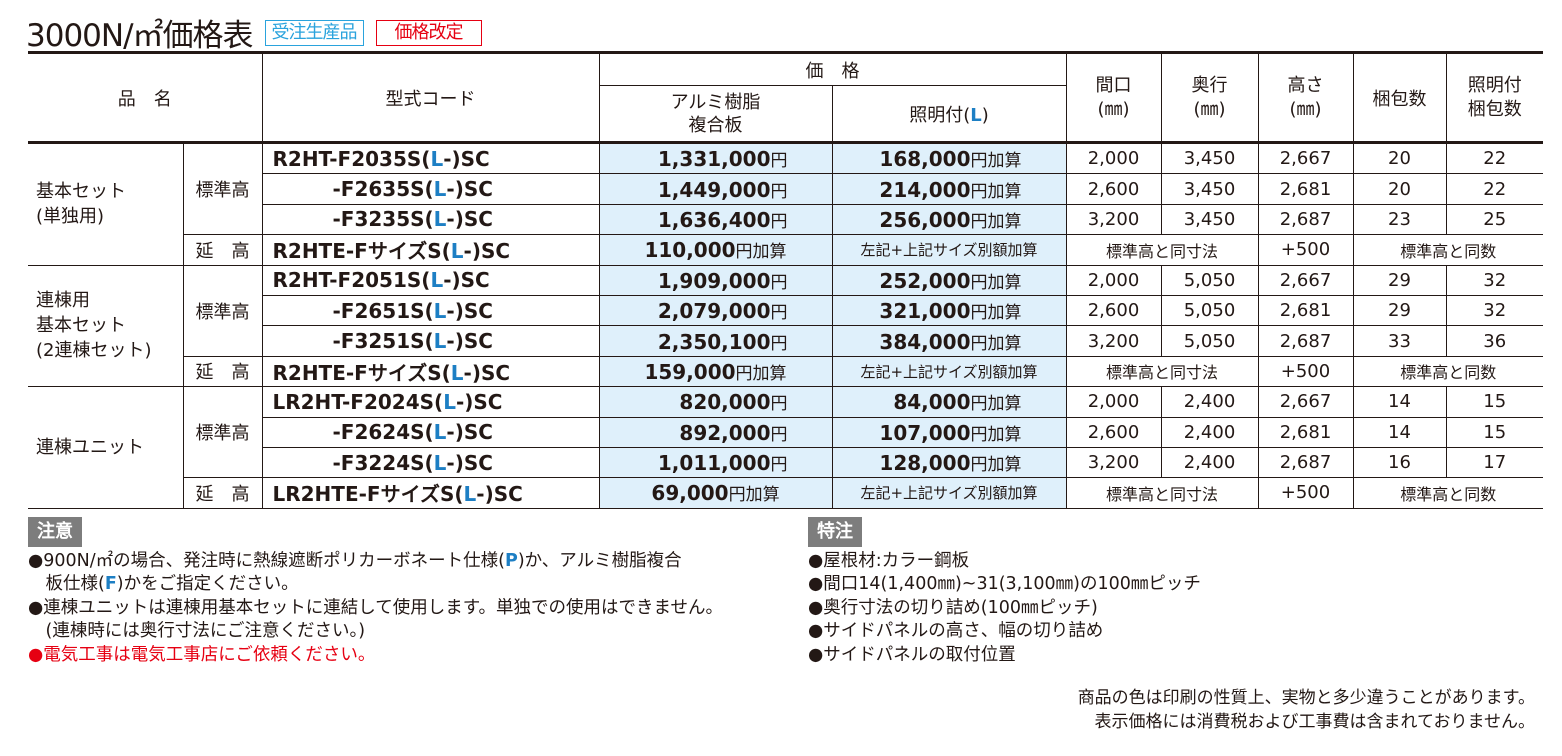  What do you see at coordinates (925, 219) in the screenshot?
I see `lighting-price-value: 256,000` at bounding box center [925, 219].